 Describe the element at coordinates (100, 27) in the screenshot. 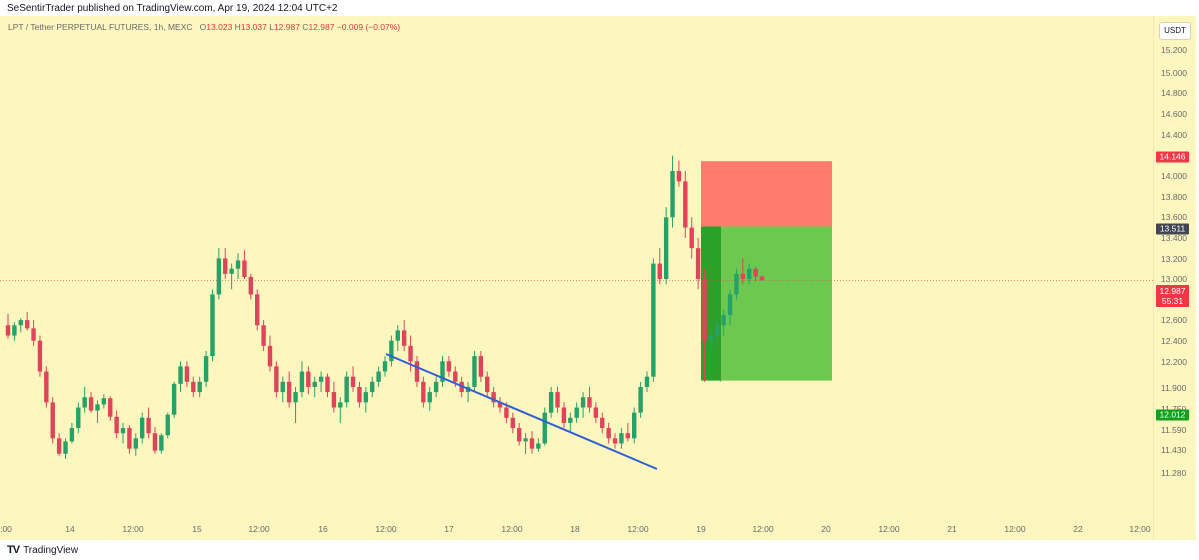

I see `symbol-name: LPT / Tether PERPETUAL FUTURES, 1h, MEXC` at that location.